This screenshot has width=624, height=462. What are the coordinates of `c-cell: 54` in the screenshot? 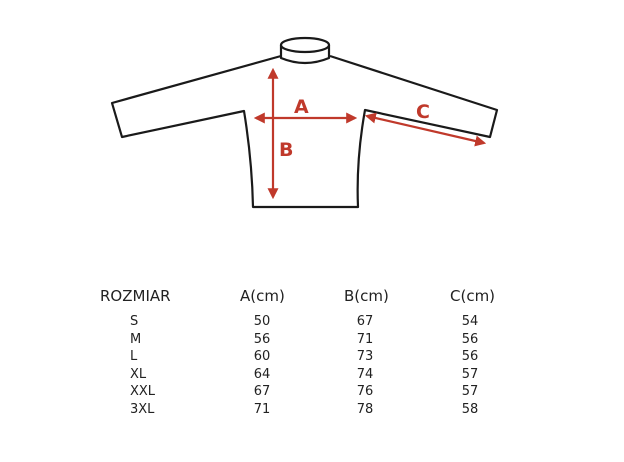 It's located at (470, 321).